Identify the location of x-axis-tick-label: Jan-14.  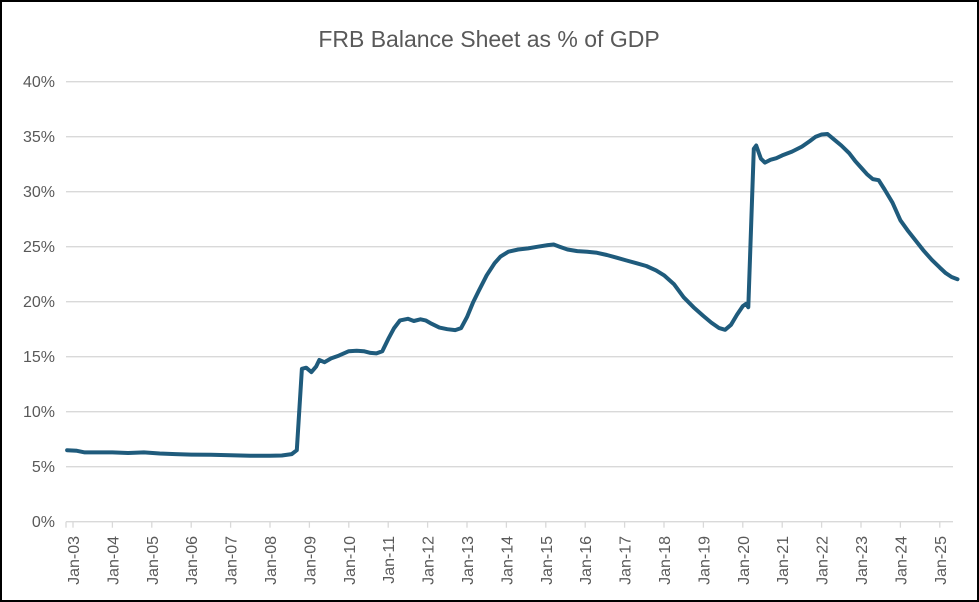
(507, 560).